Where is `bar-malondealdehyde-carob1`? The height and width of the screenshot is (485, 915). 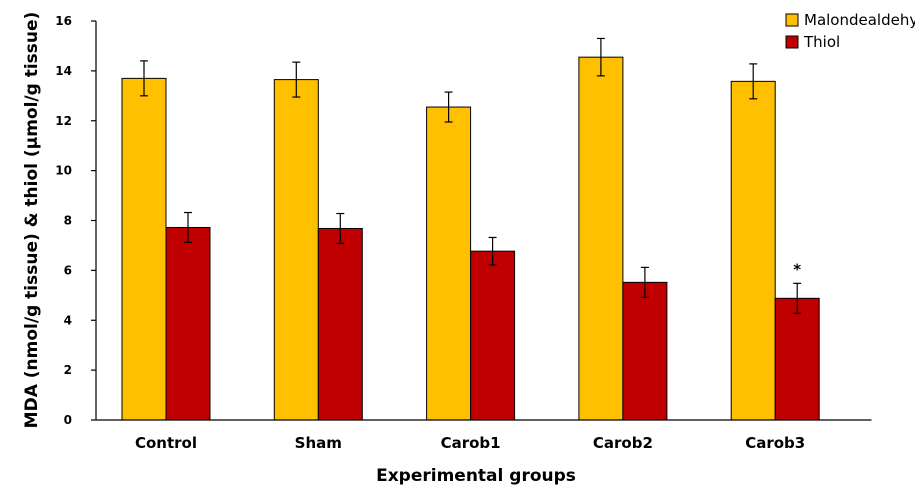
bar-malondealdehyde-carob1 is located at coordinates (449, 263).